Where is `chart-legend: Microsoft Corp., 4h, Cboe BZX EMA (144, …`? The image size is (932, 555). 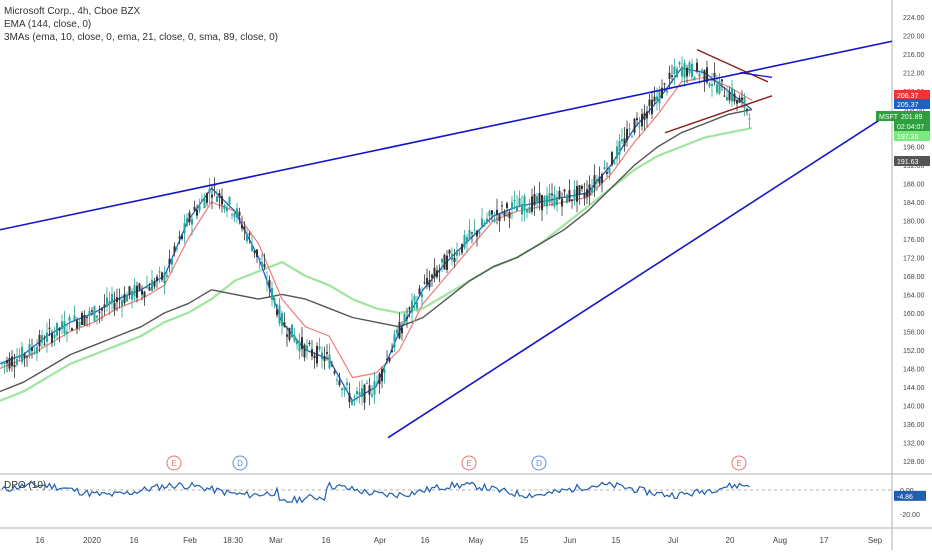
chart-legend: Microsoft Corp., 4h, Cboe BZX EMA (144, … is located at coordinates (141, 24).